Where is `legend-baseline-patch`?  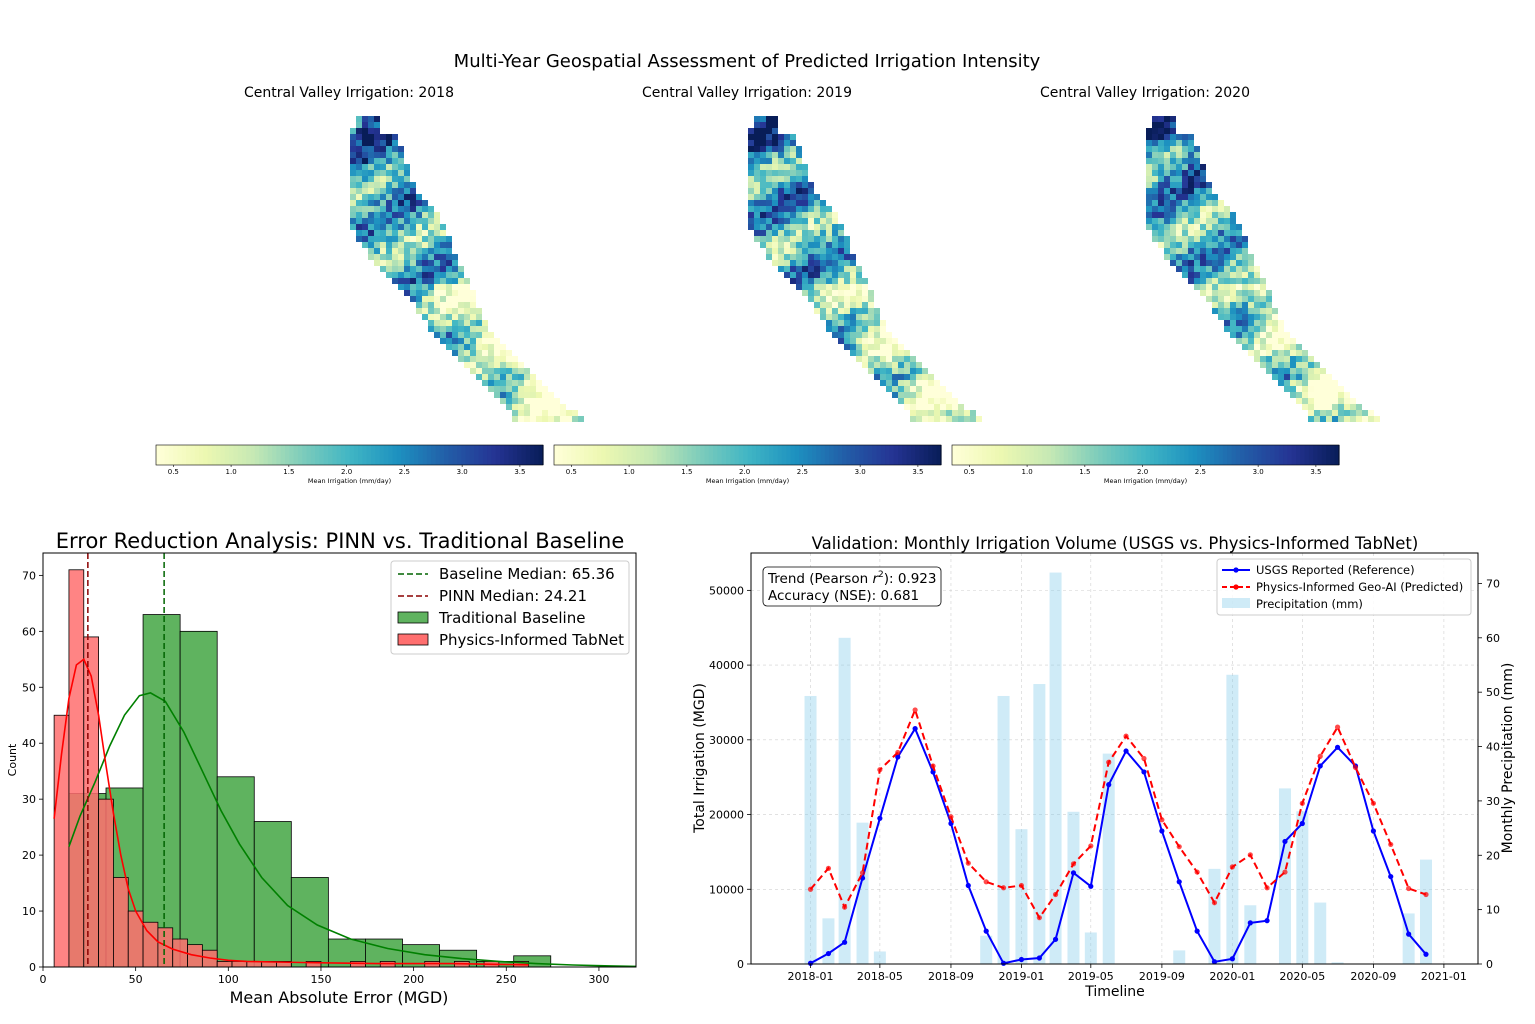 legend-baseline-patch is located at coordinates (413, 617).